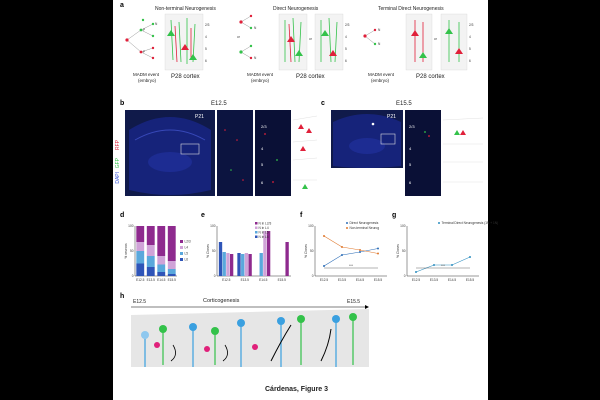 Image resolution: width=600 pixels, height=400 pixels. I want to click on tree2-or: or, so click(239, 37).